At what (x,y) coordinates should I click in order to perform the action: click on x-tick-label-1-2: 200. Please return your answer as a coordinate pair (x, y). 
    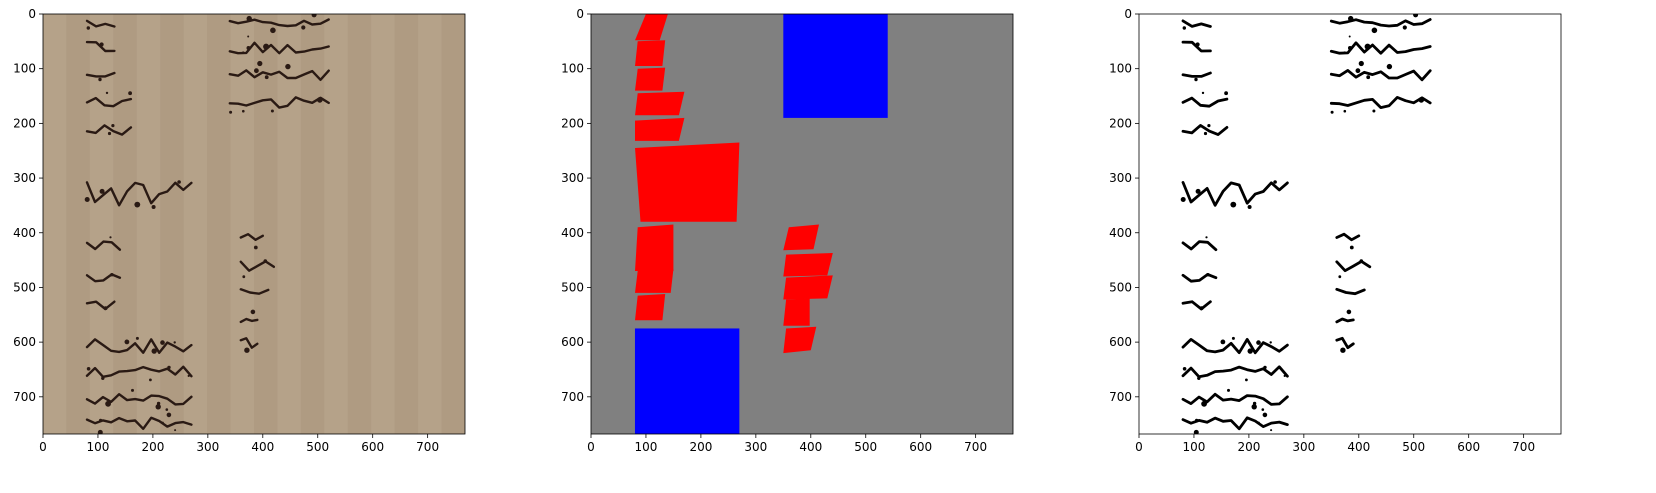
    Looking at the image, I should click on (700, 447).